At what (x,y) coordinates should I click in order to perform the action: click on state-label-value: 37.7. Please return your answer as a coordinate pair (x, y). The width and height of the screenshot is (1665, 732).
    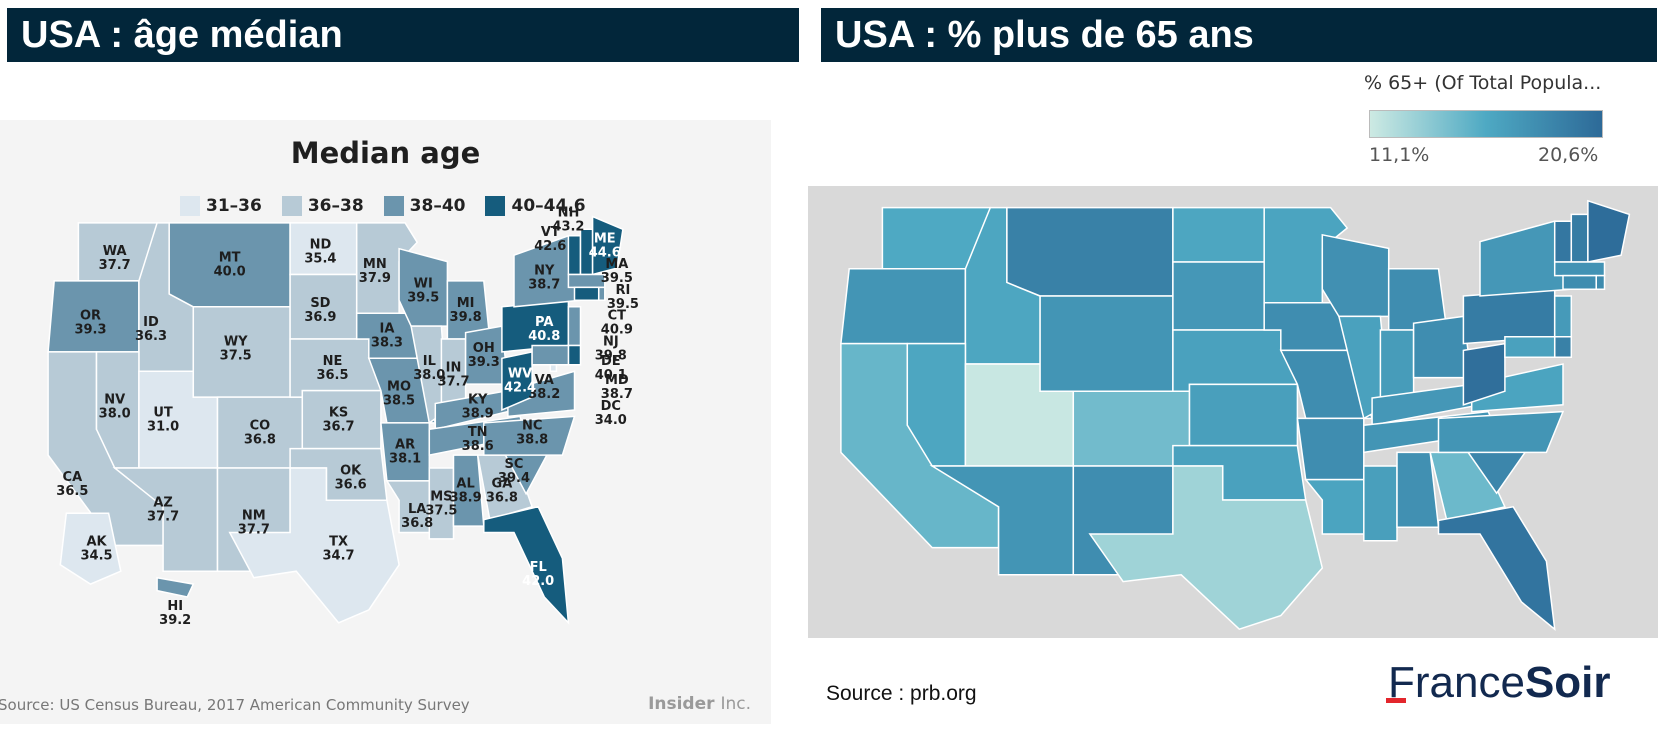
    Looking at the image, I should click on (254, 530).